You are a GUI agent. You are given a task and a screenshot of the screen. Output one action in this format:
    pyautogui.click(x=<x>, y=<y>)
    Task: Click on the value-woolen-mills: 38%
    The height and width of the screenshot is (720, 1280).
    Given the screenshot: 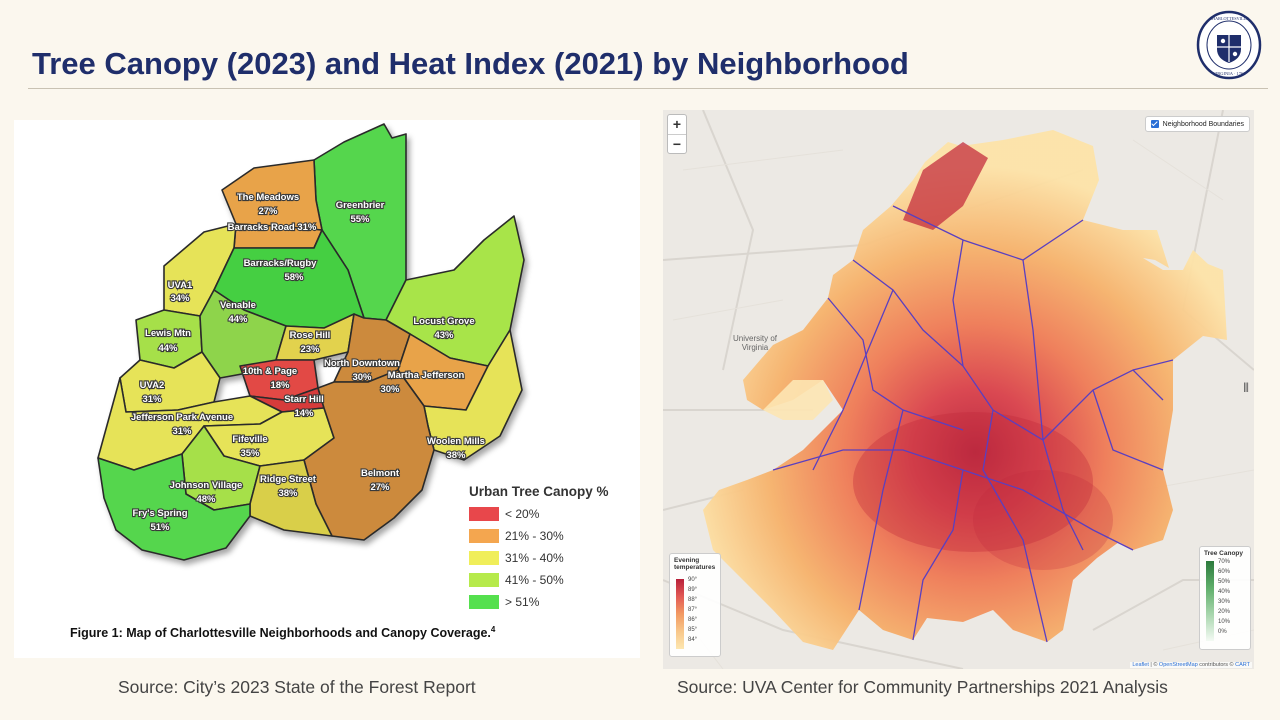 What is the action you would take?
    pyautogui.click(x=456, y=455)
    